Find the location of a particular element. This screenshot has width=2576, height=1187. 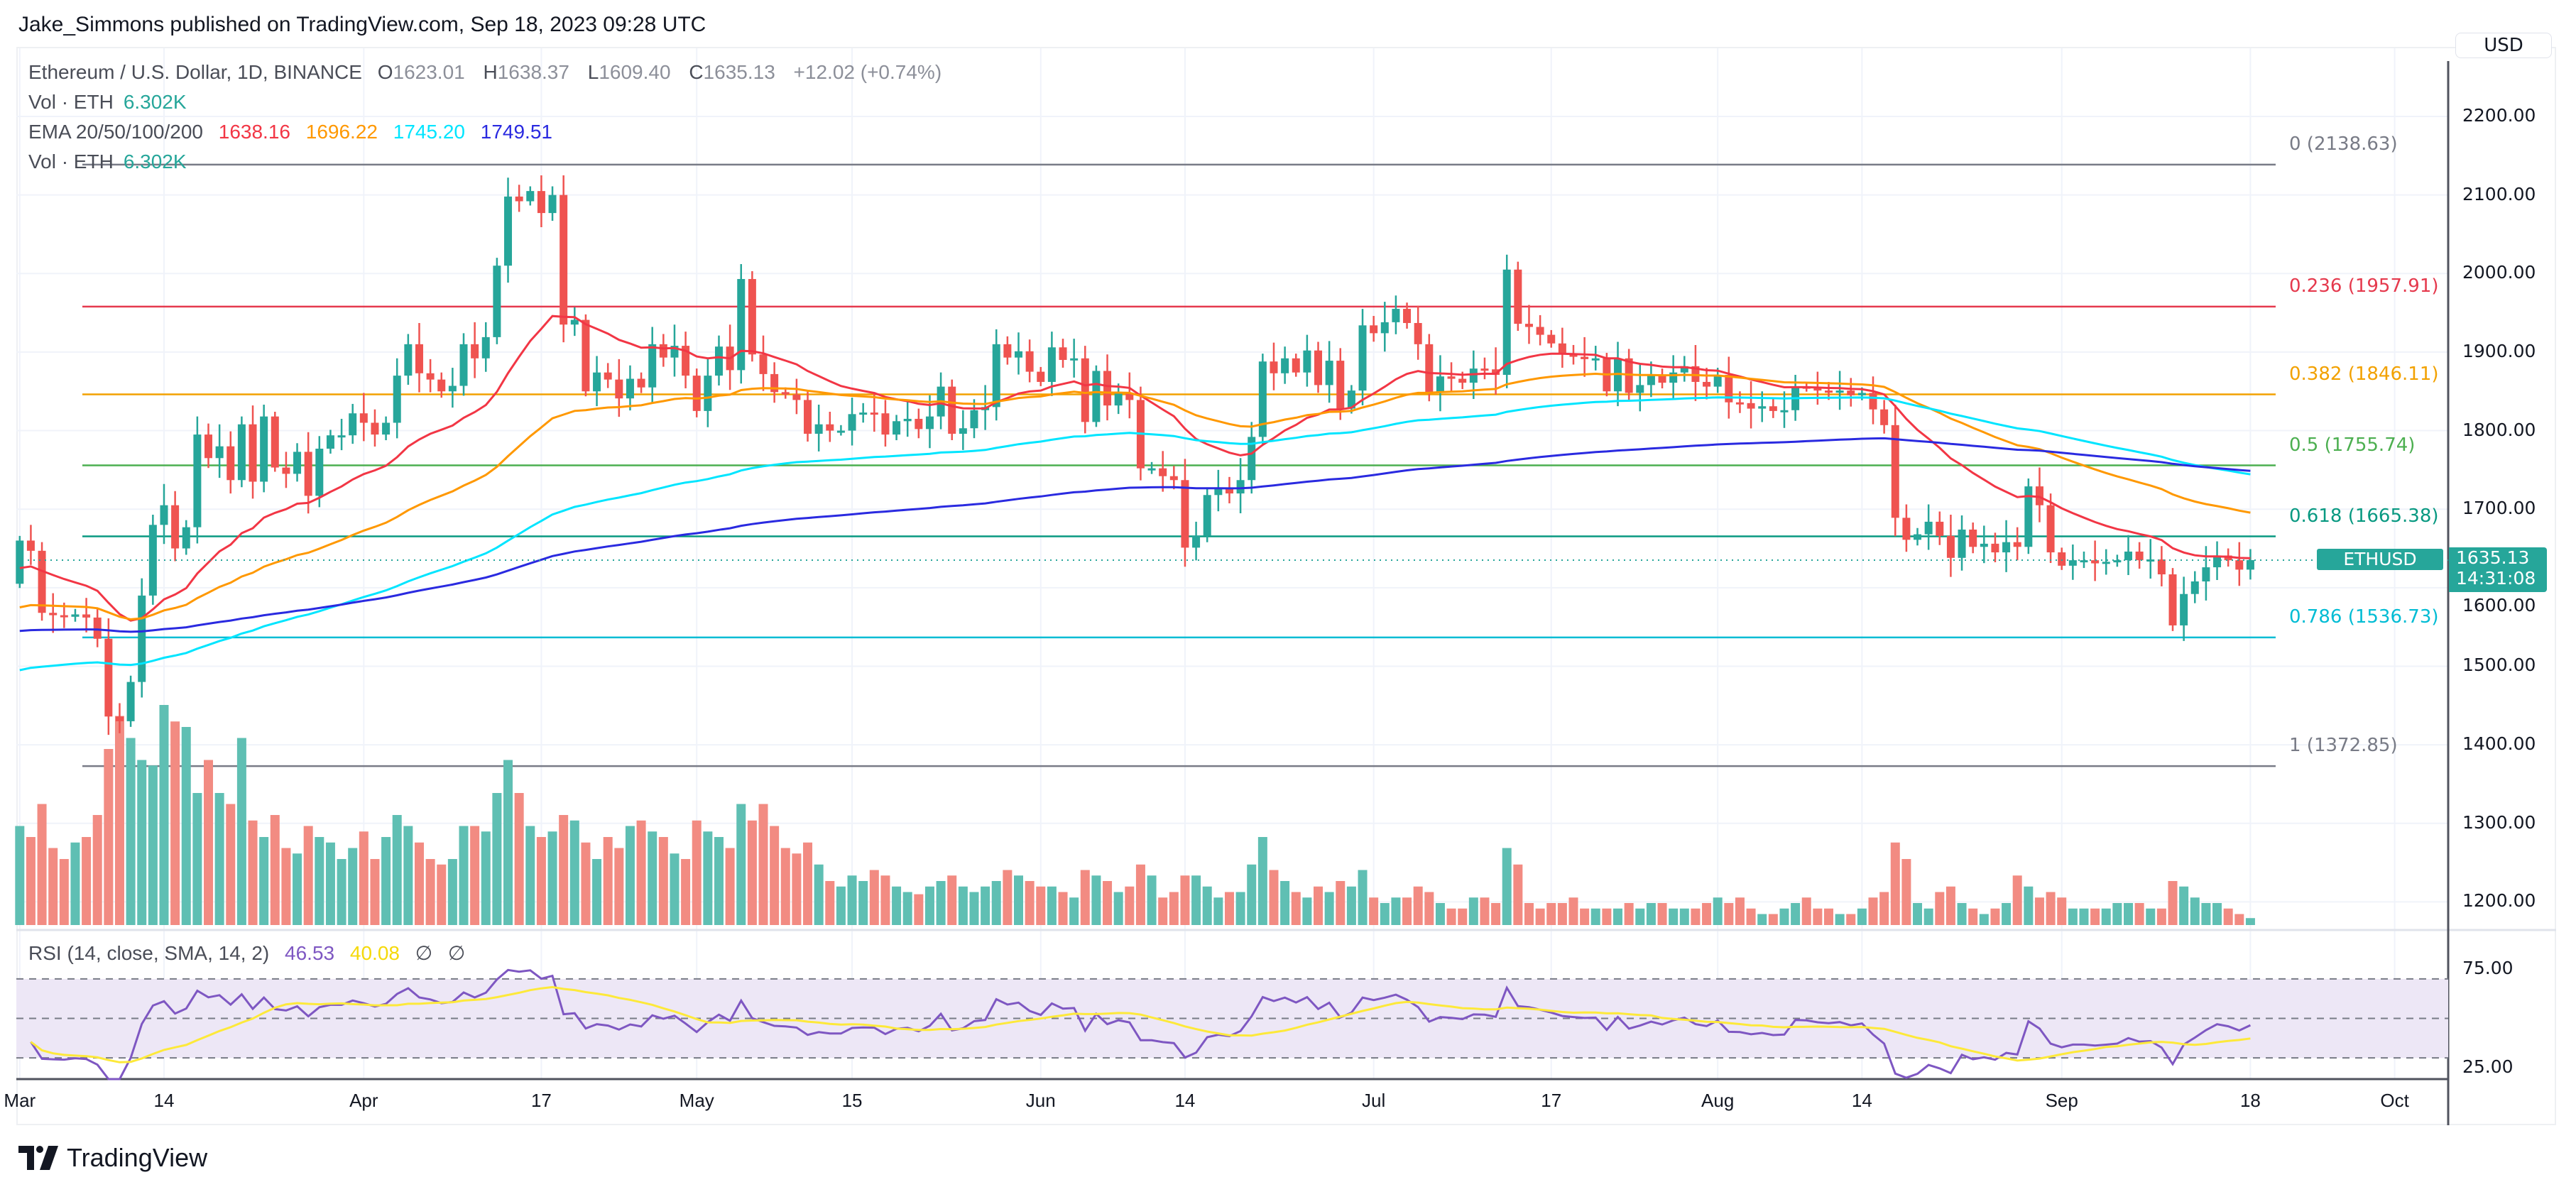

volume-label-2: Vol · ETH is located at coordinates (71, 162).